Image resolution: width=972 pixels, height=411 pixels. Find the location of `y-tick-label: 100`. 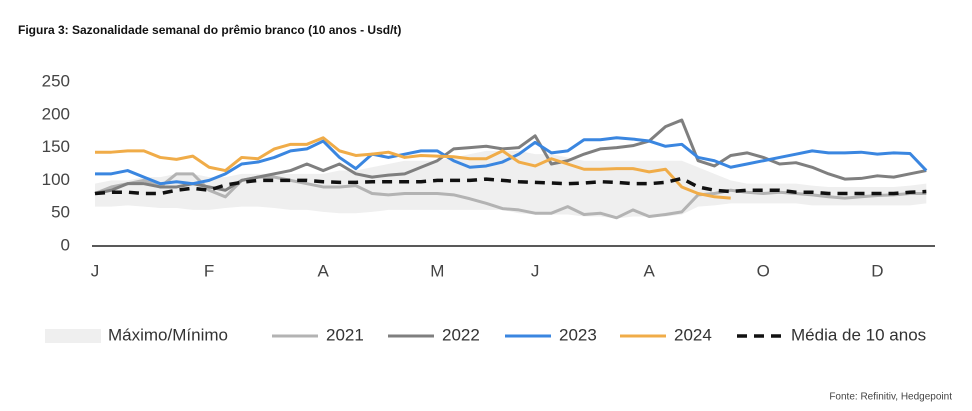

y-tick-label: 100 is located at coordinates (56, 179).